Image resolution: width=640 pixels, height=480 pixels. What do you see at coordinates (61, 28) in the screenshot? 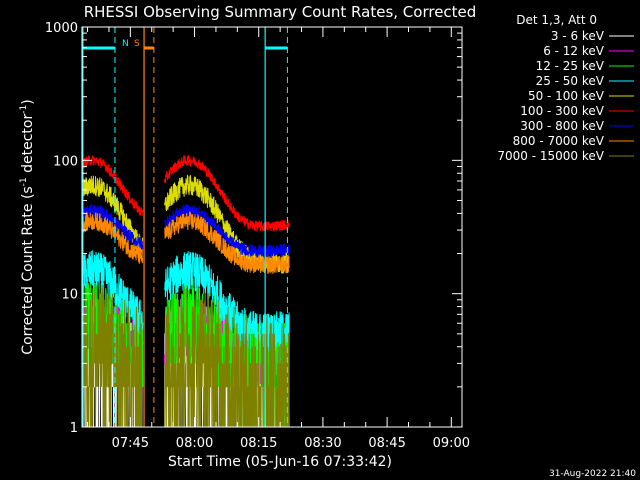
I see `y-tick-label: 1000` at bounding box center [61, 28].